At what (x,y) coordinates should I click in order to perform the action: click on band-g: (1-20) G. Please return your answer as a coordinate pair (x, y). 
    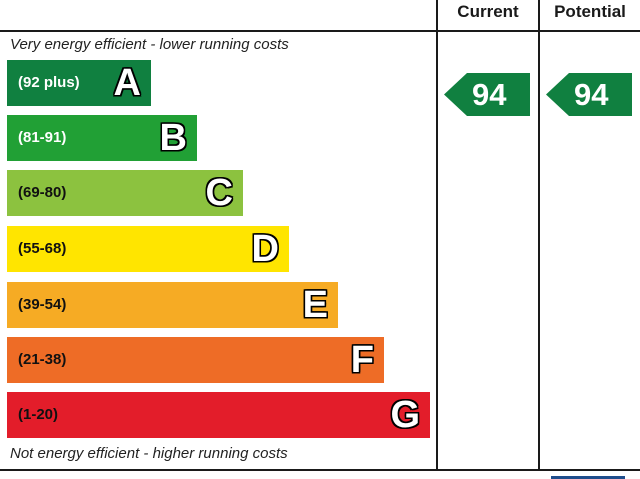
    Looking at the image, I should click on (218, 415).